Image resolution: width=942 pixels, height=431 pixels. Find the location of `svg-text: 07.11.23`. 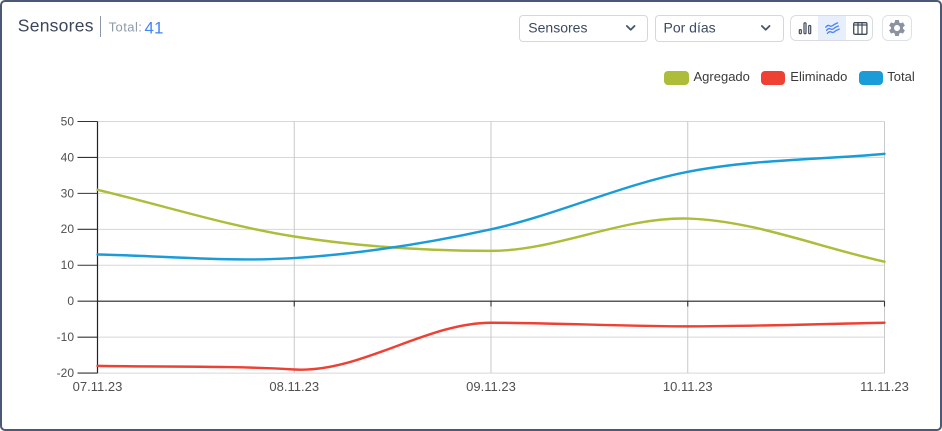

svg-text: 07.11.23 is located at coordinates (98, 386).